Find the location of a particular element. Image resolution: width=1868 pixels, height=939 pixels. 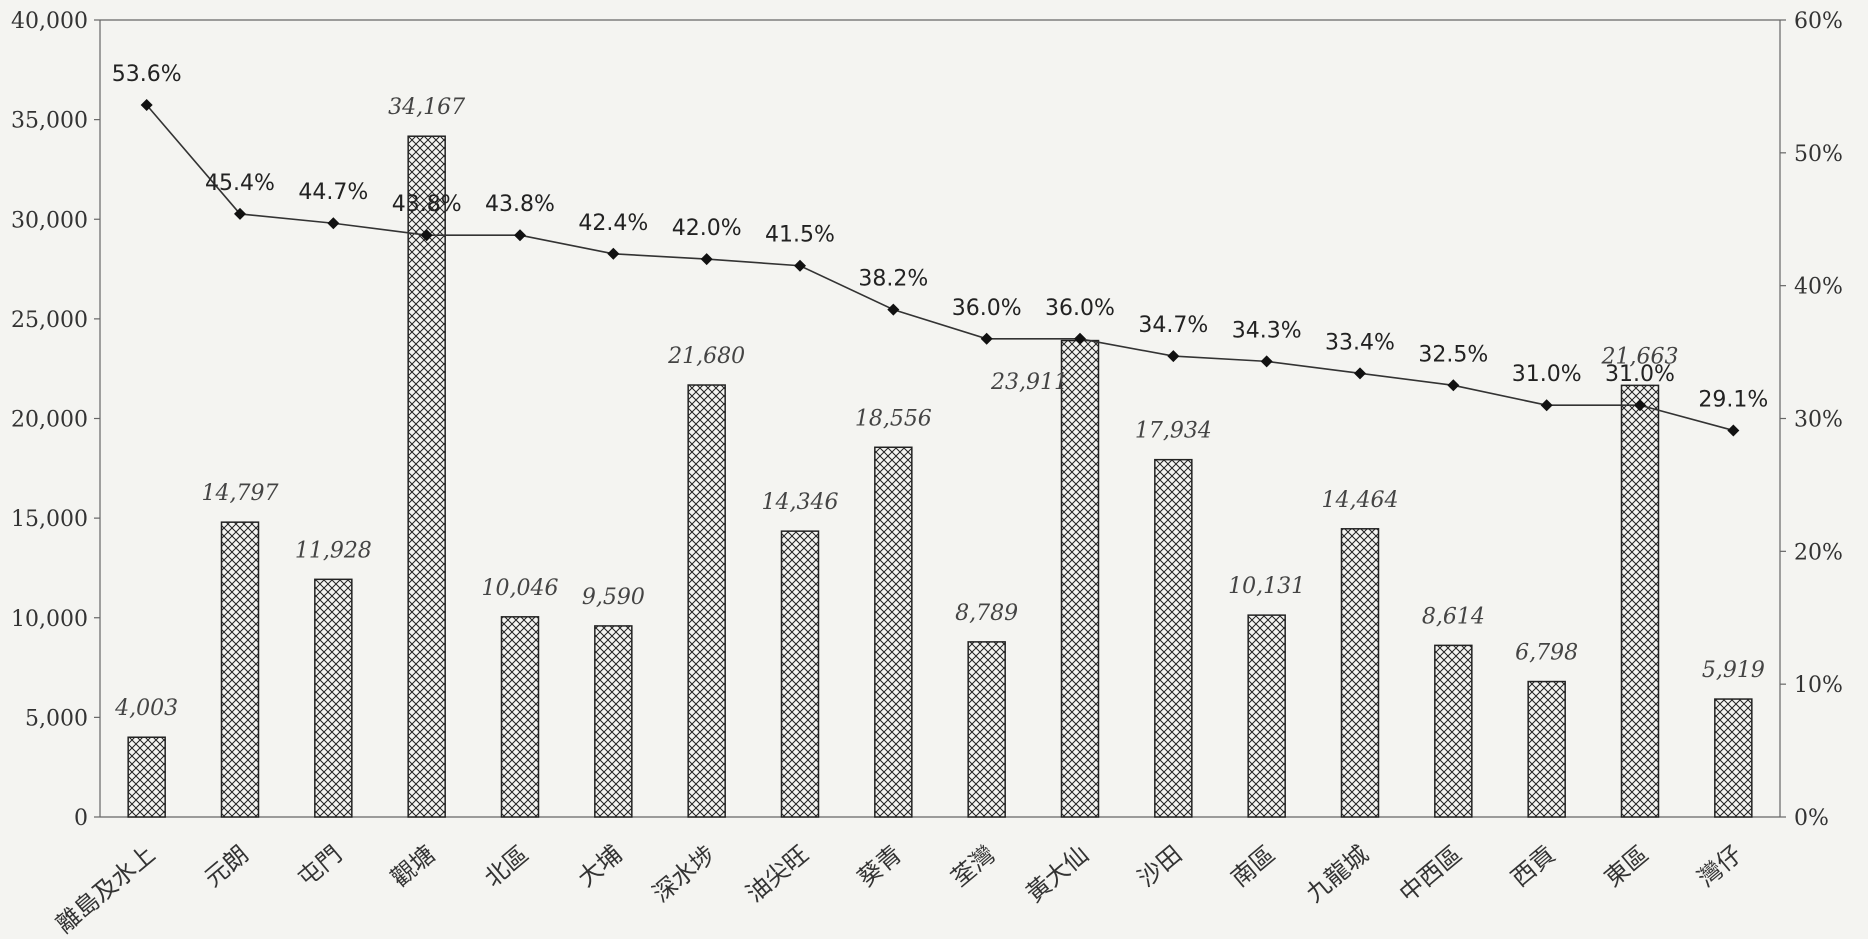

percent-value-label: 45.4% is located at coordinates (240, 183).